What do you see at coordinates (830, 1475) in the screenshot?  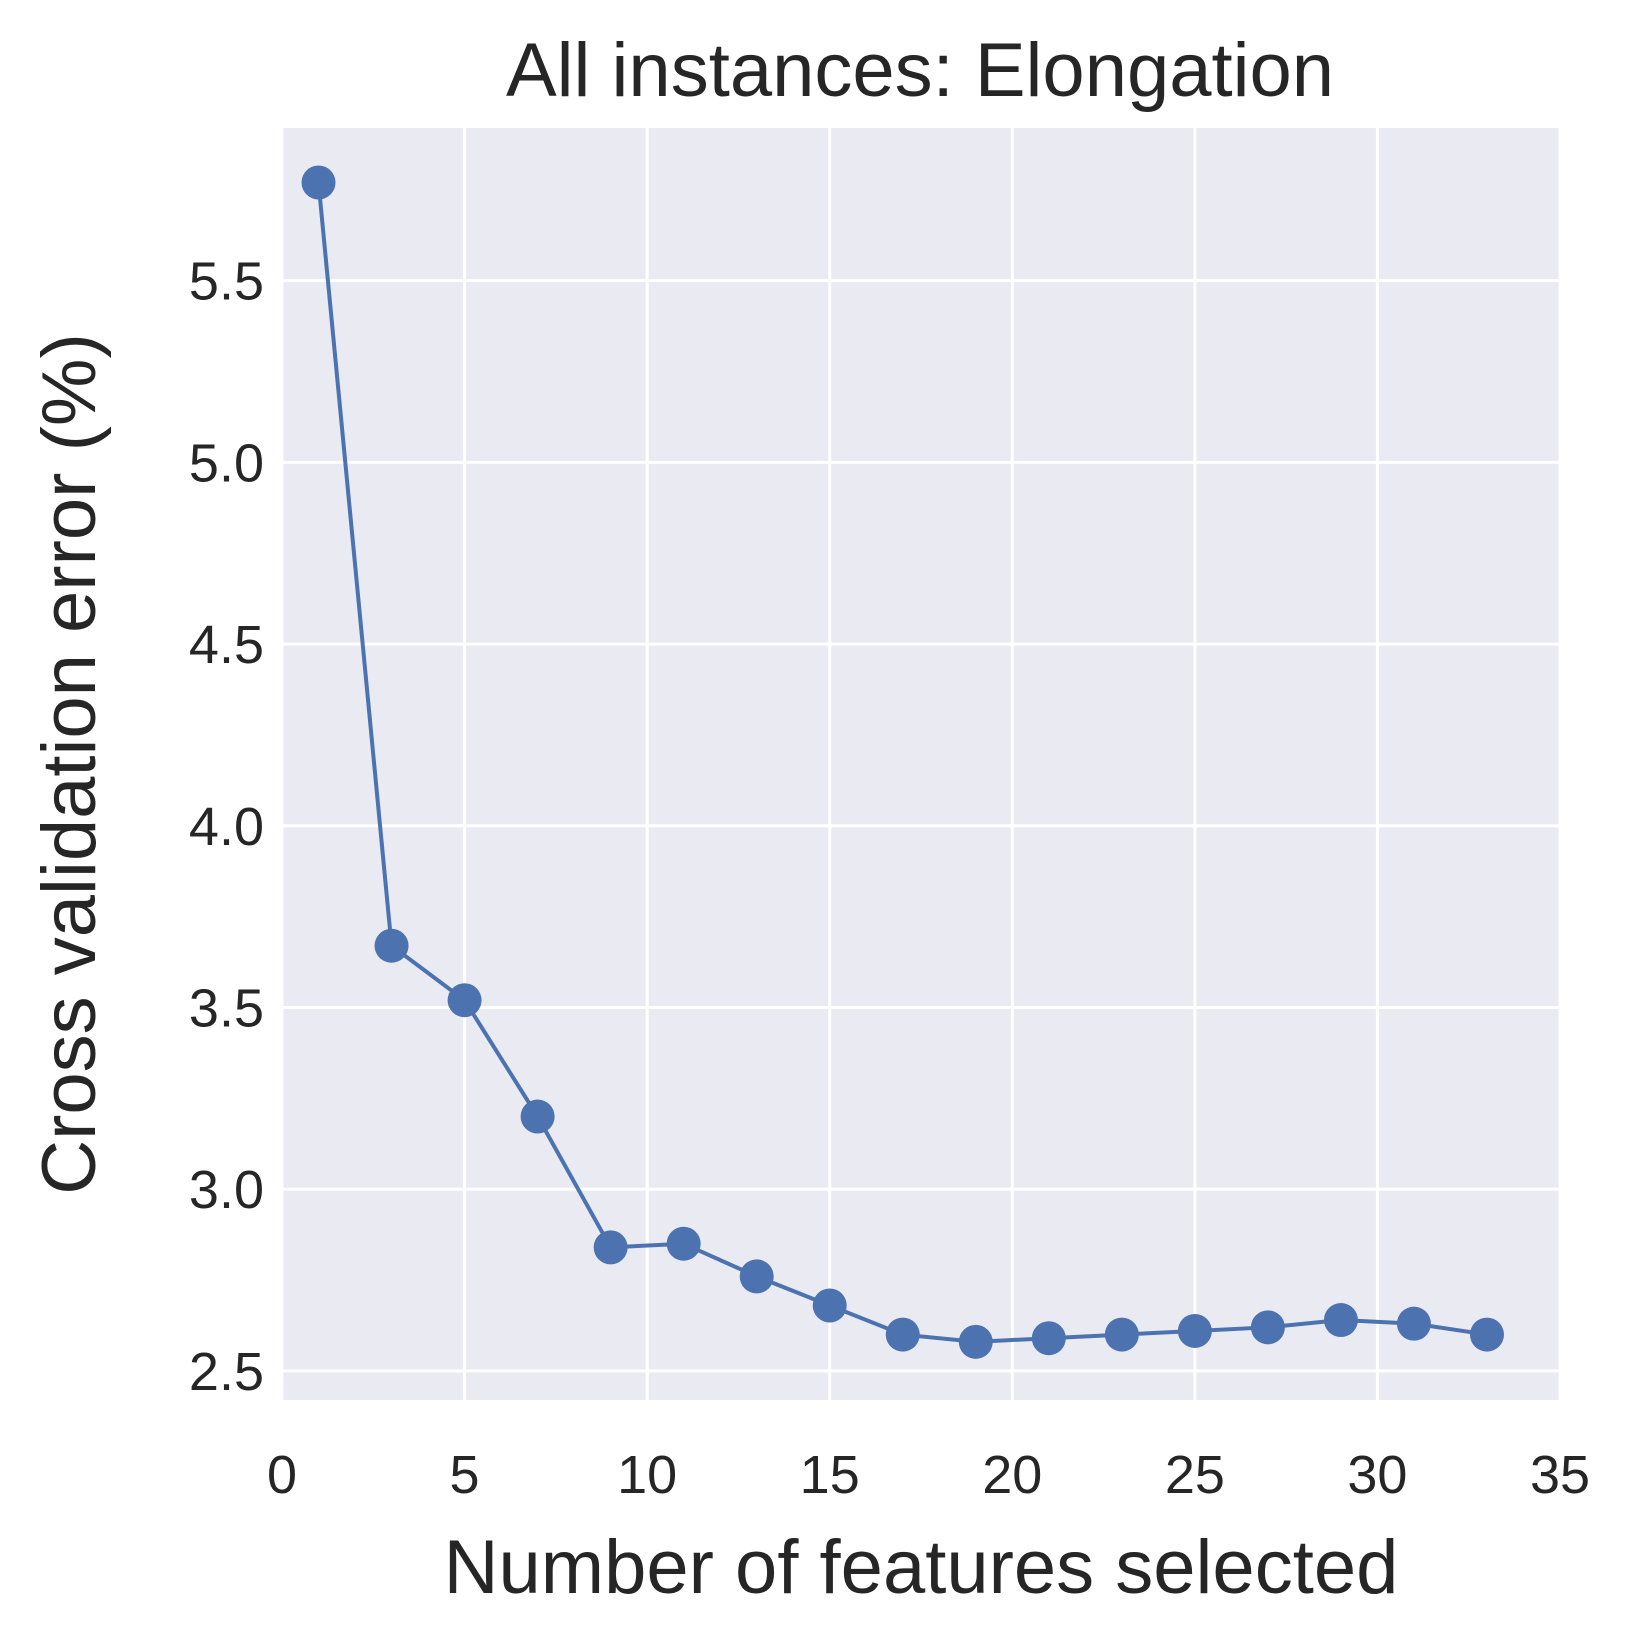 I see `x-tick-label: 15` at bounding box center [830, 1475].